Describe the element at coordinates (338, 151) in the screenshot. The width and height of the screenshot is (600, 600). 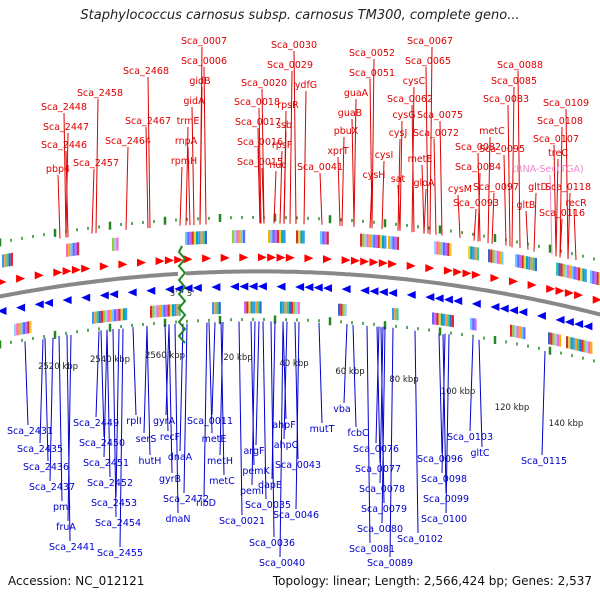
I see `gene-label-top: xprT` at that location.